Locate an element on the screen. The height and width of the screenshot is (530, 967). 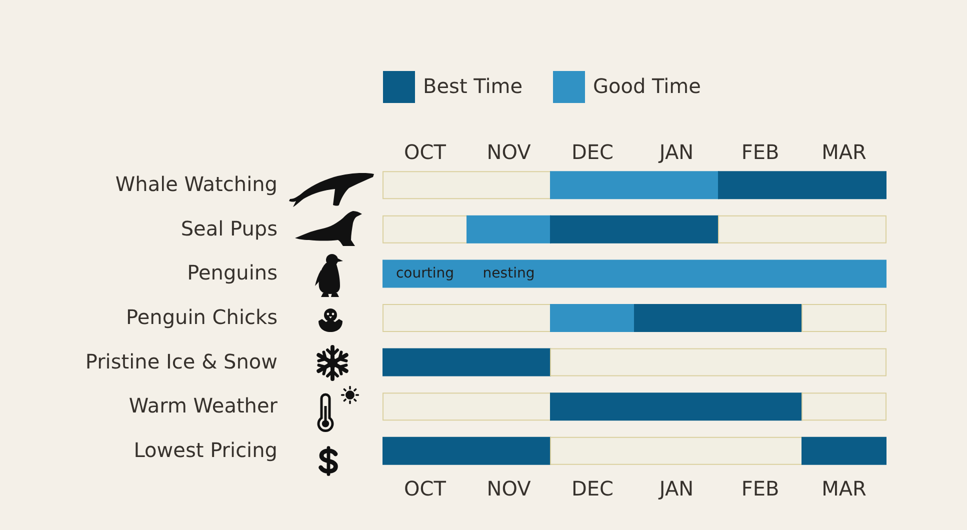
text: NOV is located at coordinates (509, 488).